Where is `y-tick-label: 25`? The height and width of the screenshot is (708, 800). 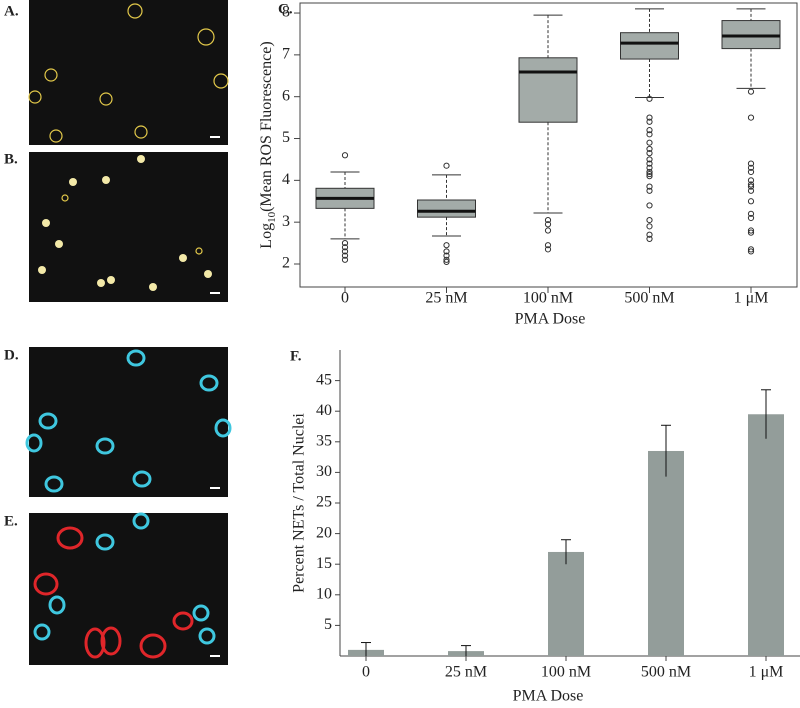
y-tick-label: 25 is located at coordinates (324, 502).